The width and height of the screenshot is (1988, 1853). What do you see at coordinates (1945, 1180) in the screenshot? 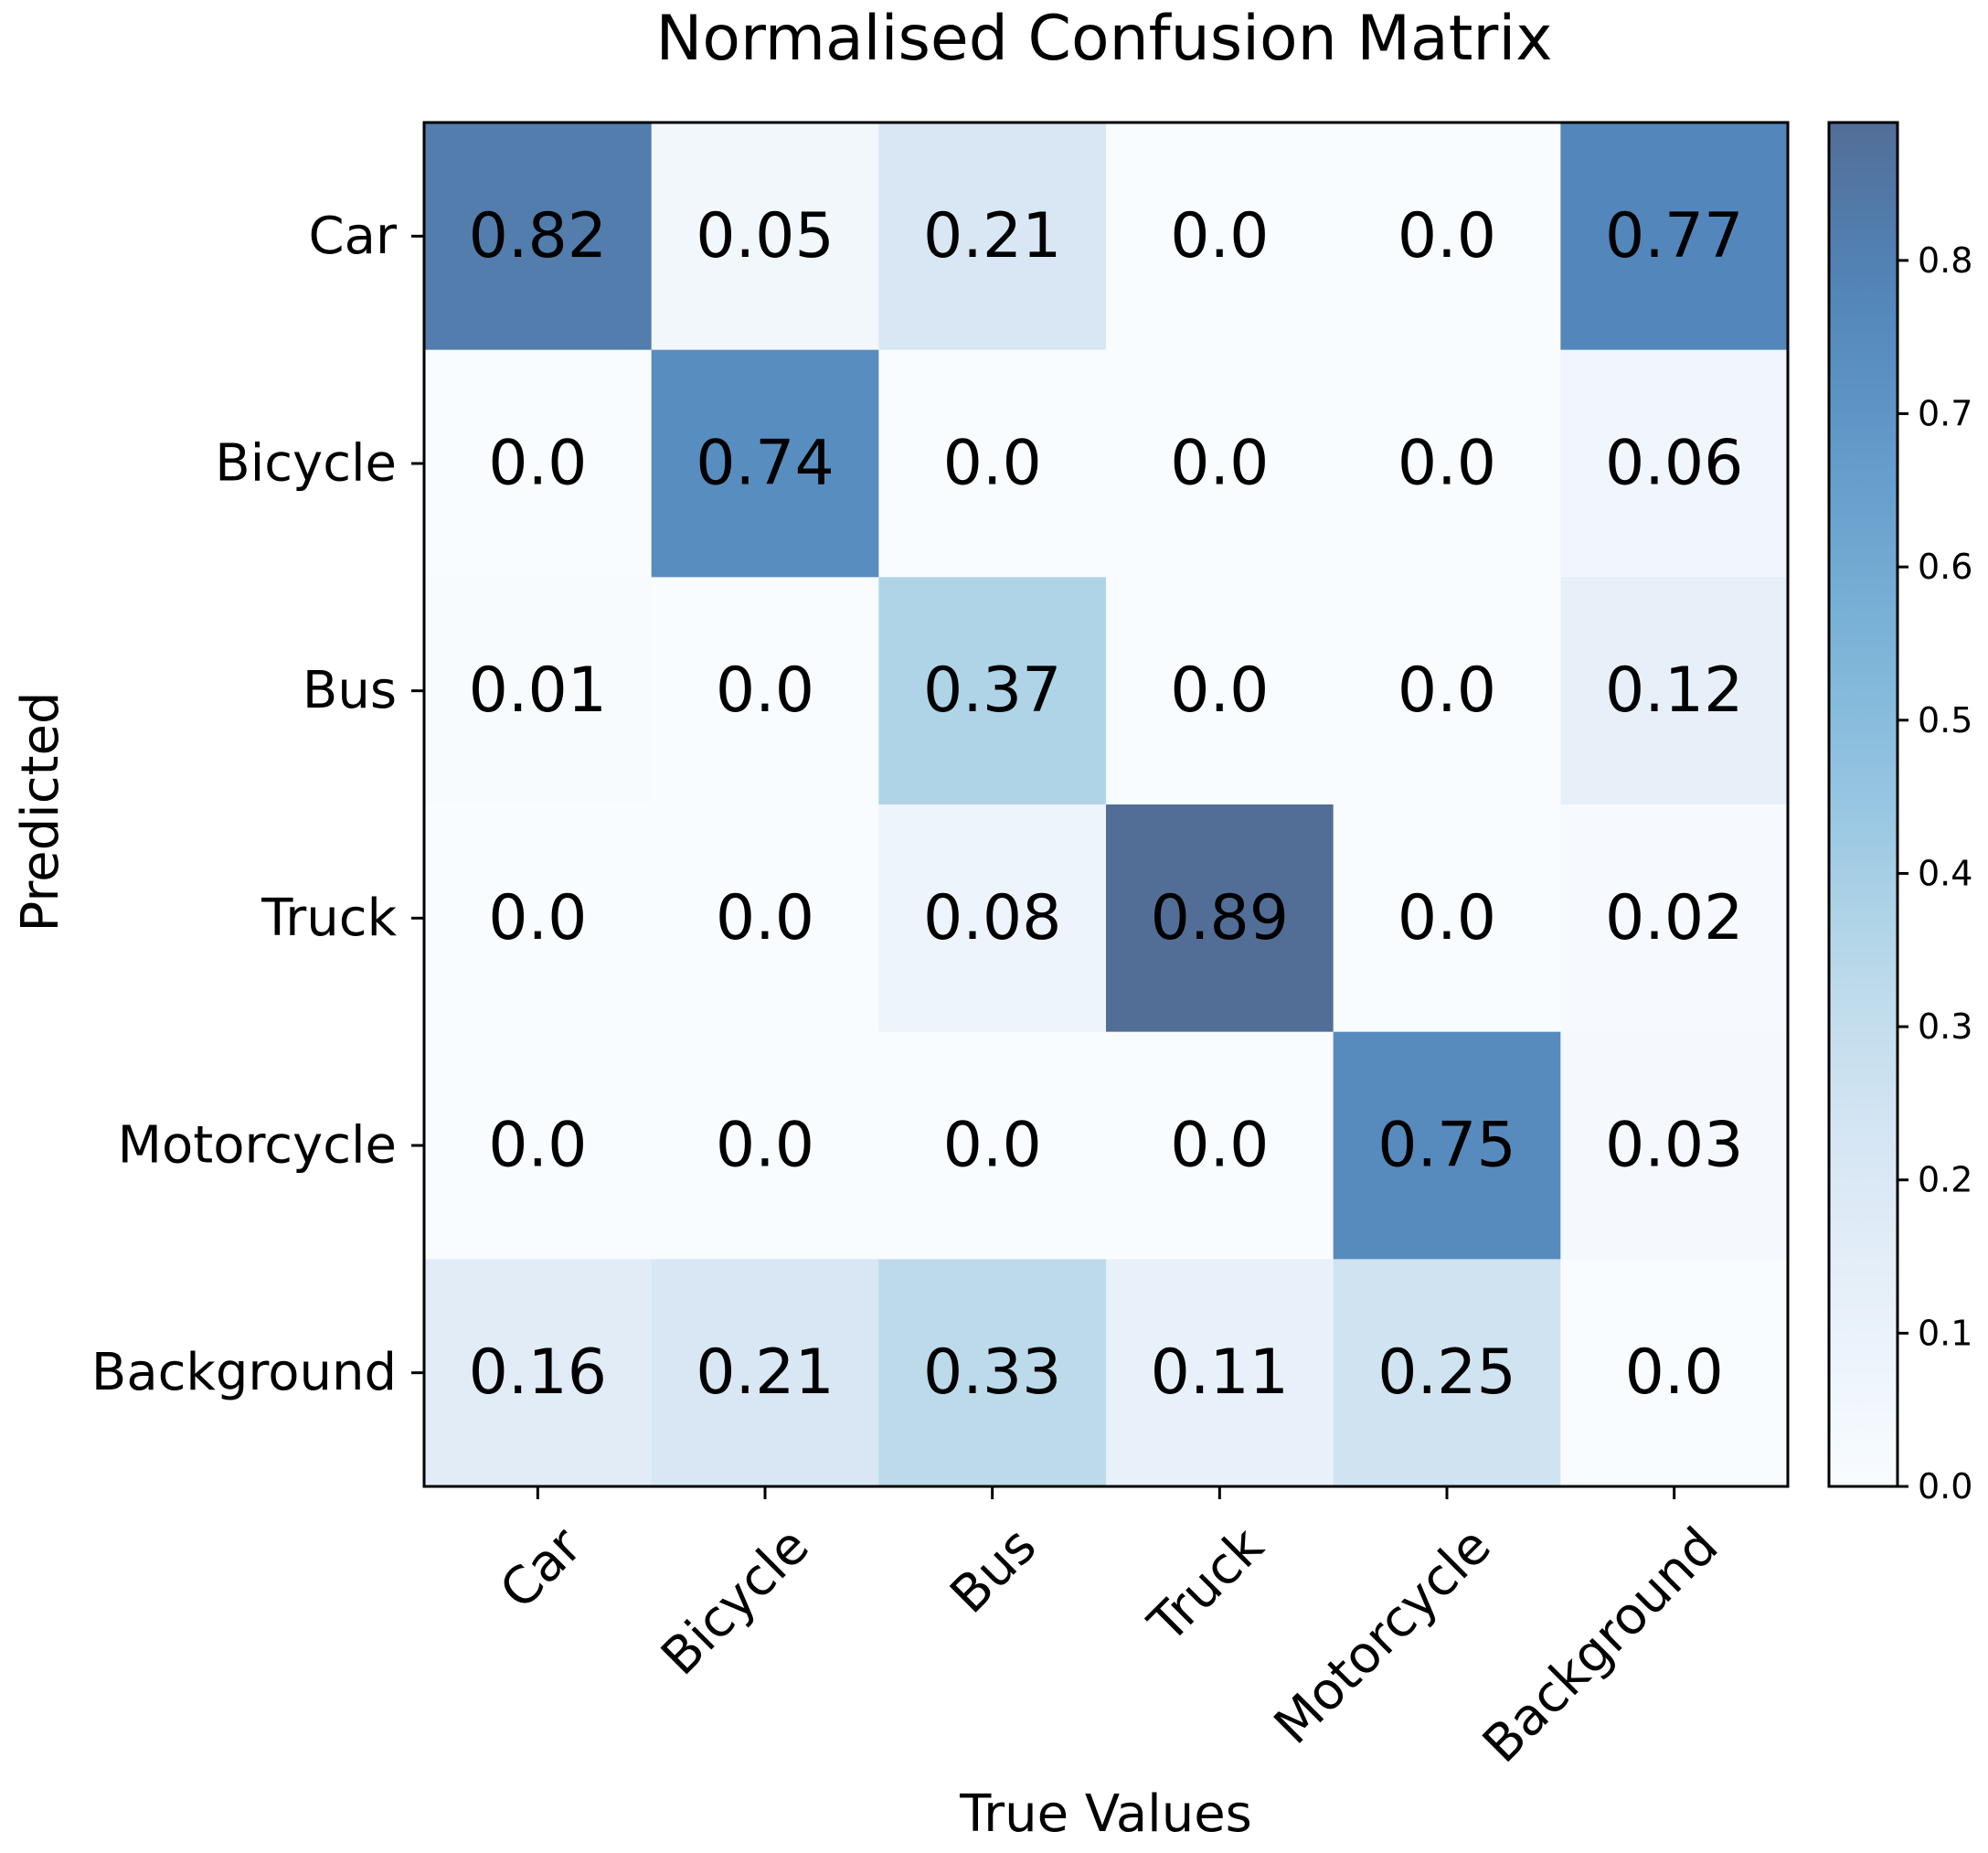
I see `colorbar-tick-label: 0.2` at bounding box center [1945, 1180].